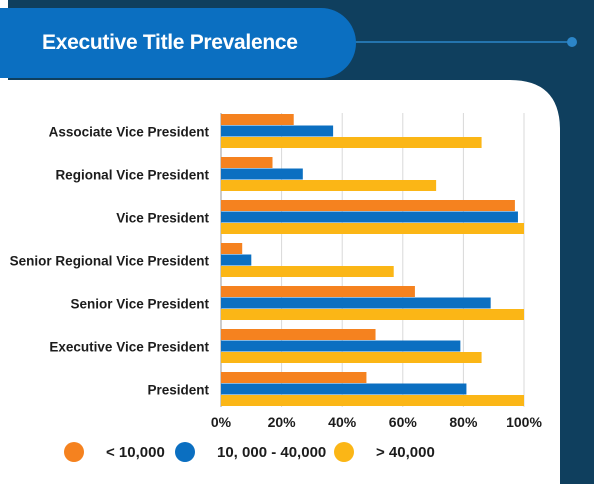 The width and height of the screenshot is (594, 484). Describe the element at coordinates (129, 131) in the screenshot. I see `category-label: Associate Vice President` at that location.